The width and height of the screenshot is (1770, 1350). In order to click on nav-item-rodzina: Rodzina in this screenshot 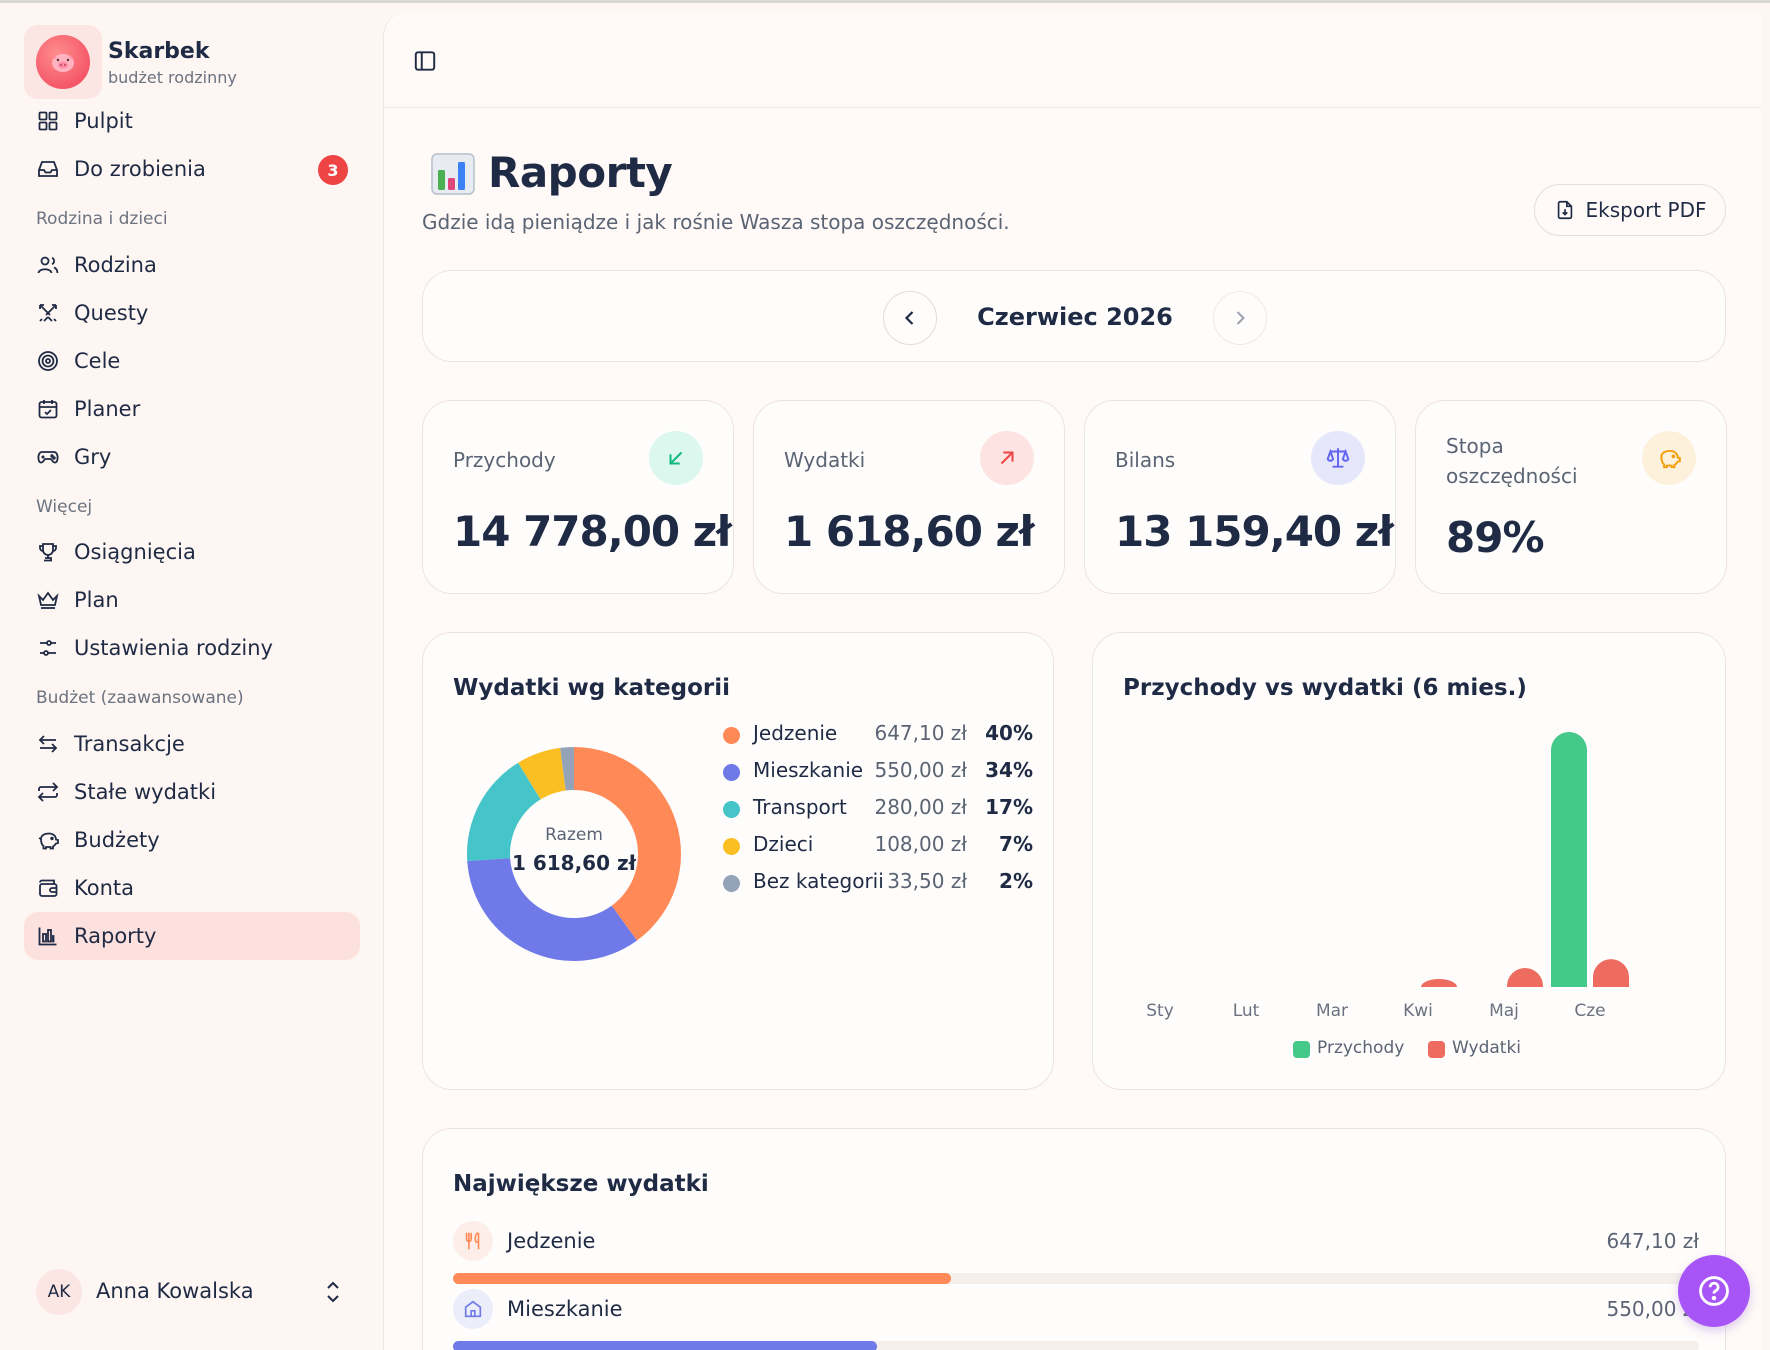, I will do `click(192, 265)`.